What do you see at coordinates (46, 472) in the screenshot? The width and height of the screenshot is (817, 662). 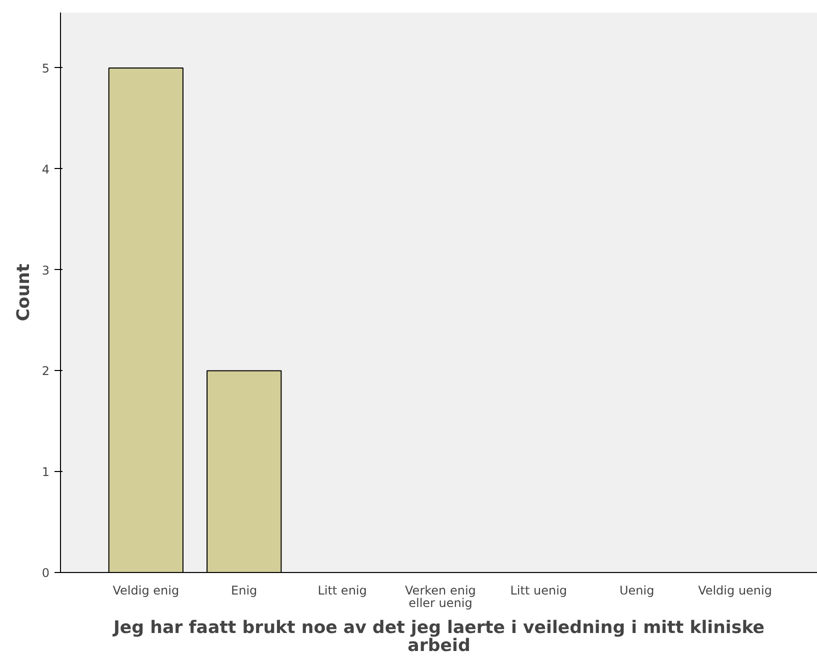 I see `y-tick-label: 1` at bounding box center [46, 472].